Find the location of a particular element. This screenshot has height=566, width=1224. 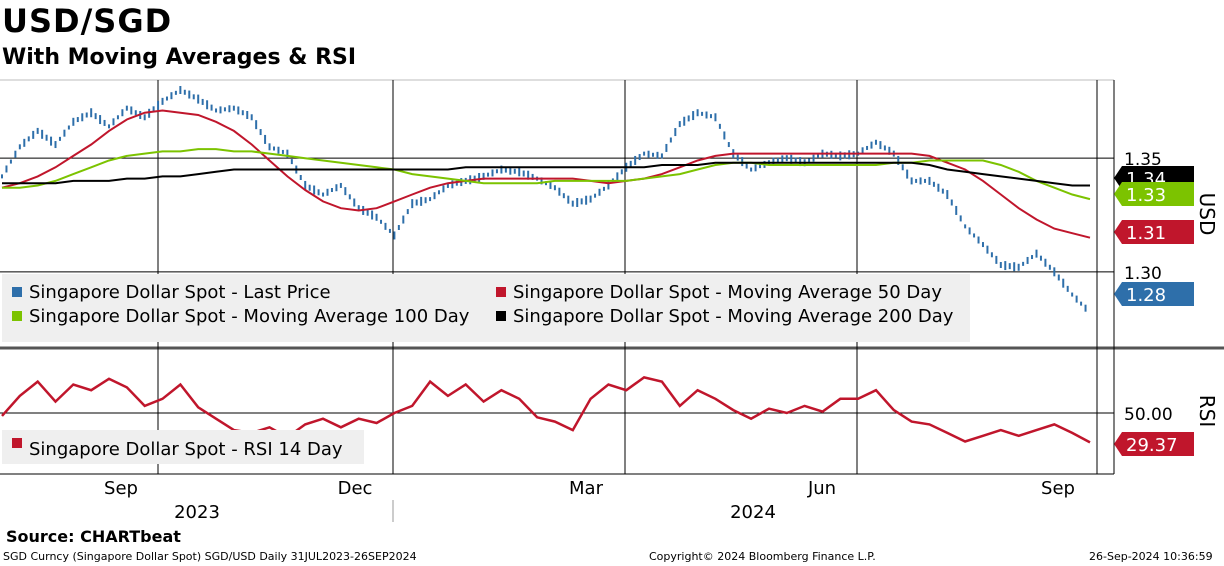

rsi-y-tick-label: 50.00 is located at coordinates (1148, 415).